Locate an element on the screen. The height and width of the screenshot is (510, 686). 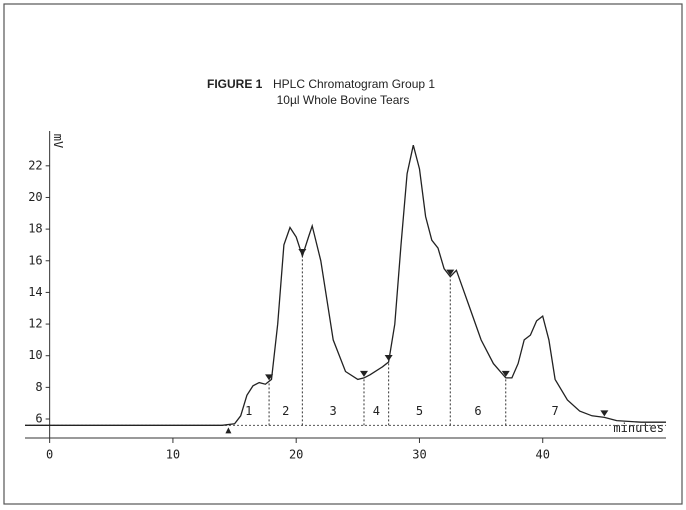
x-tick-label: 0 is located at coordinates (49, 455).